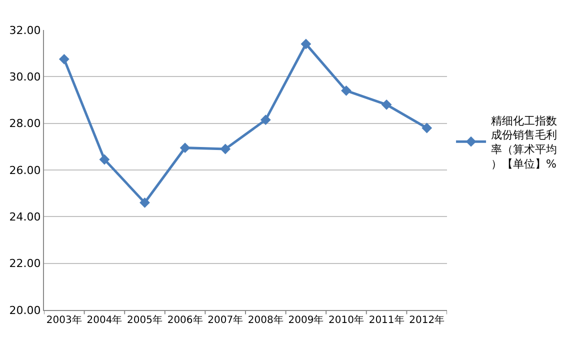 This screenshot has width=574, height=348. What do you see at coordinates (386, 320) in the screenshot?
I see `x-tick-label: 2011年` at bounding box center [386, 320].